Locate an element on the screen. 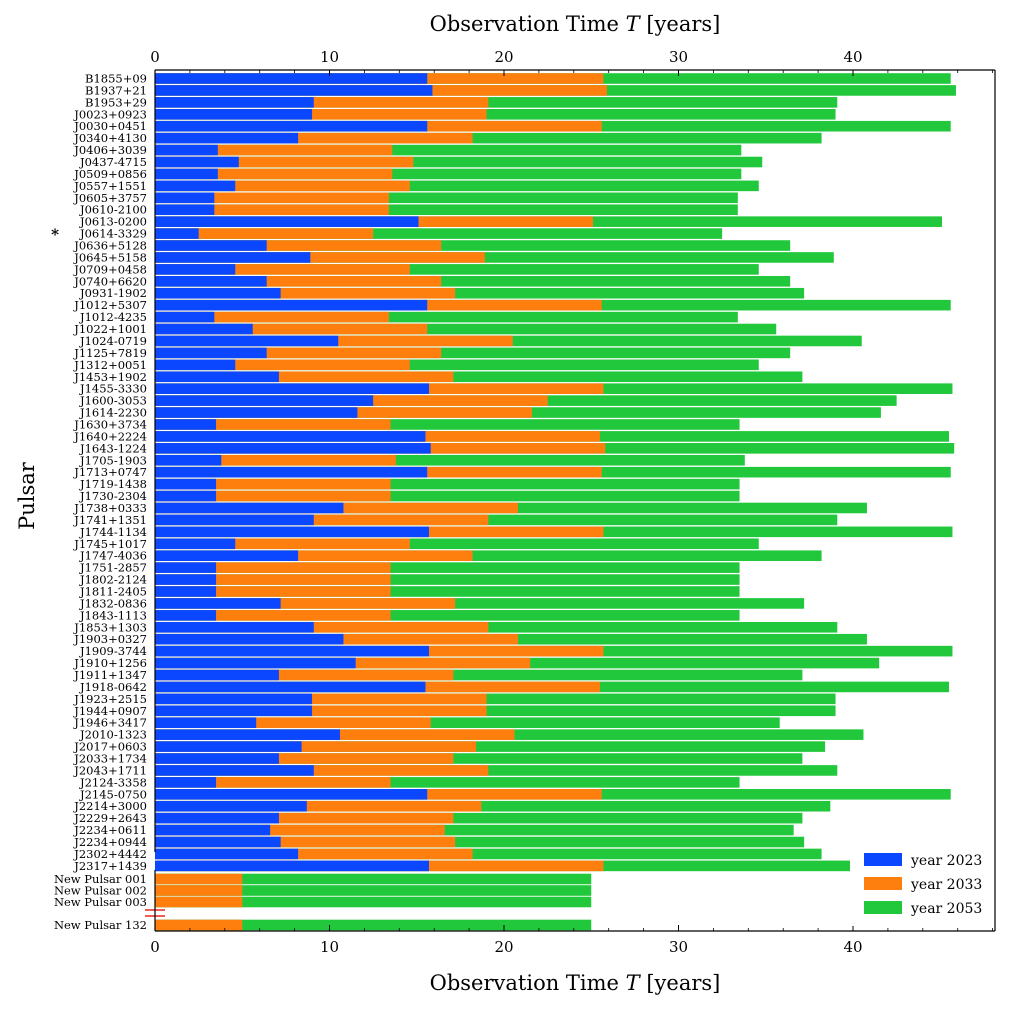 Image resolution: width=1011 pixels, height=1011 pixels. pulsar-bar-18-year2023 is located at coordinates (218, 293).